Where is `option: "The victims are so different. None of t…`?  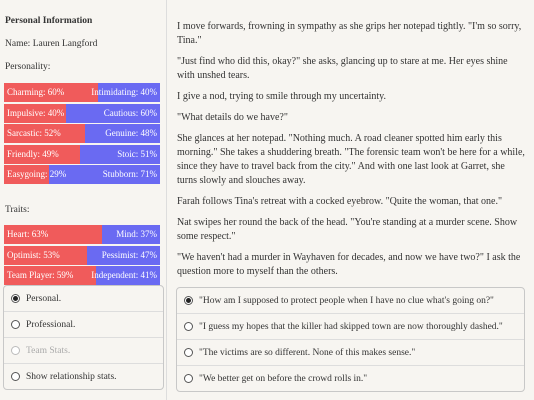
option: "The victims are so different. None of t… is located at coordinates (350, 353).